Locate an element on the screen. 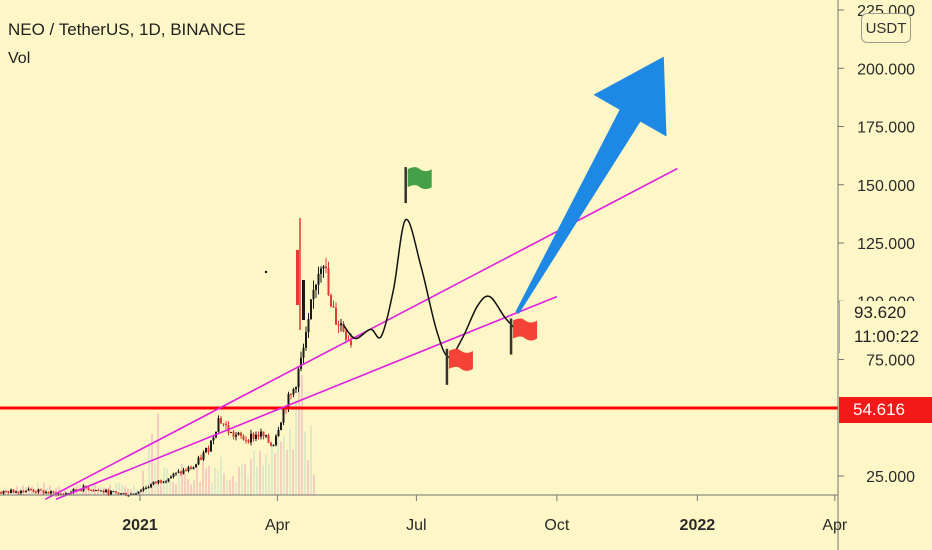  x-tick-label: 2022 is located at coordinates (698, 525).